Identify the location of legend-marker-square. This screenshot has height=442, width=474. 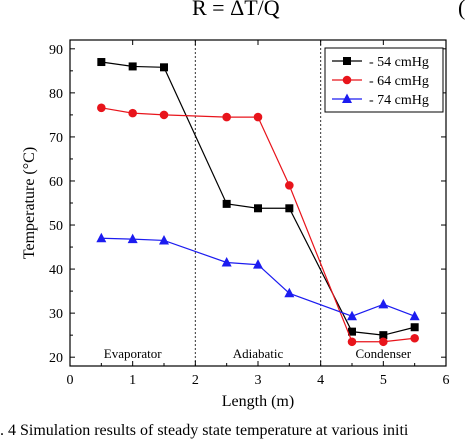
(347, 61).